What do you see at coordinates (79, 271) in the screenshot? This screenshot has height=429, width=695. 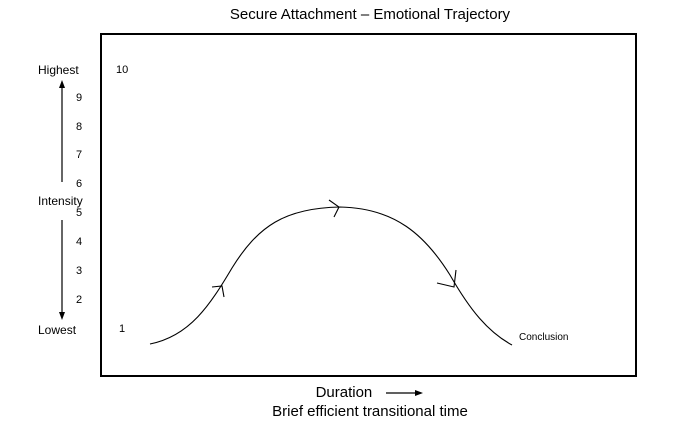 I see `tick-label: 3` at bounding box center [79, 271].